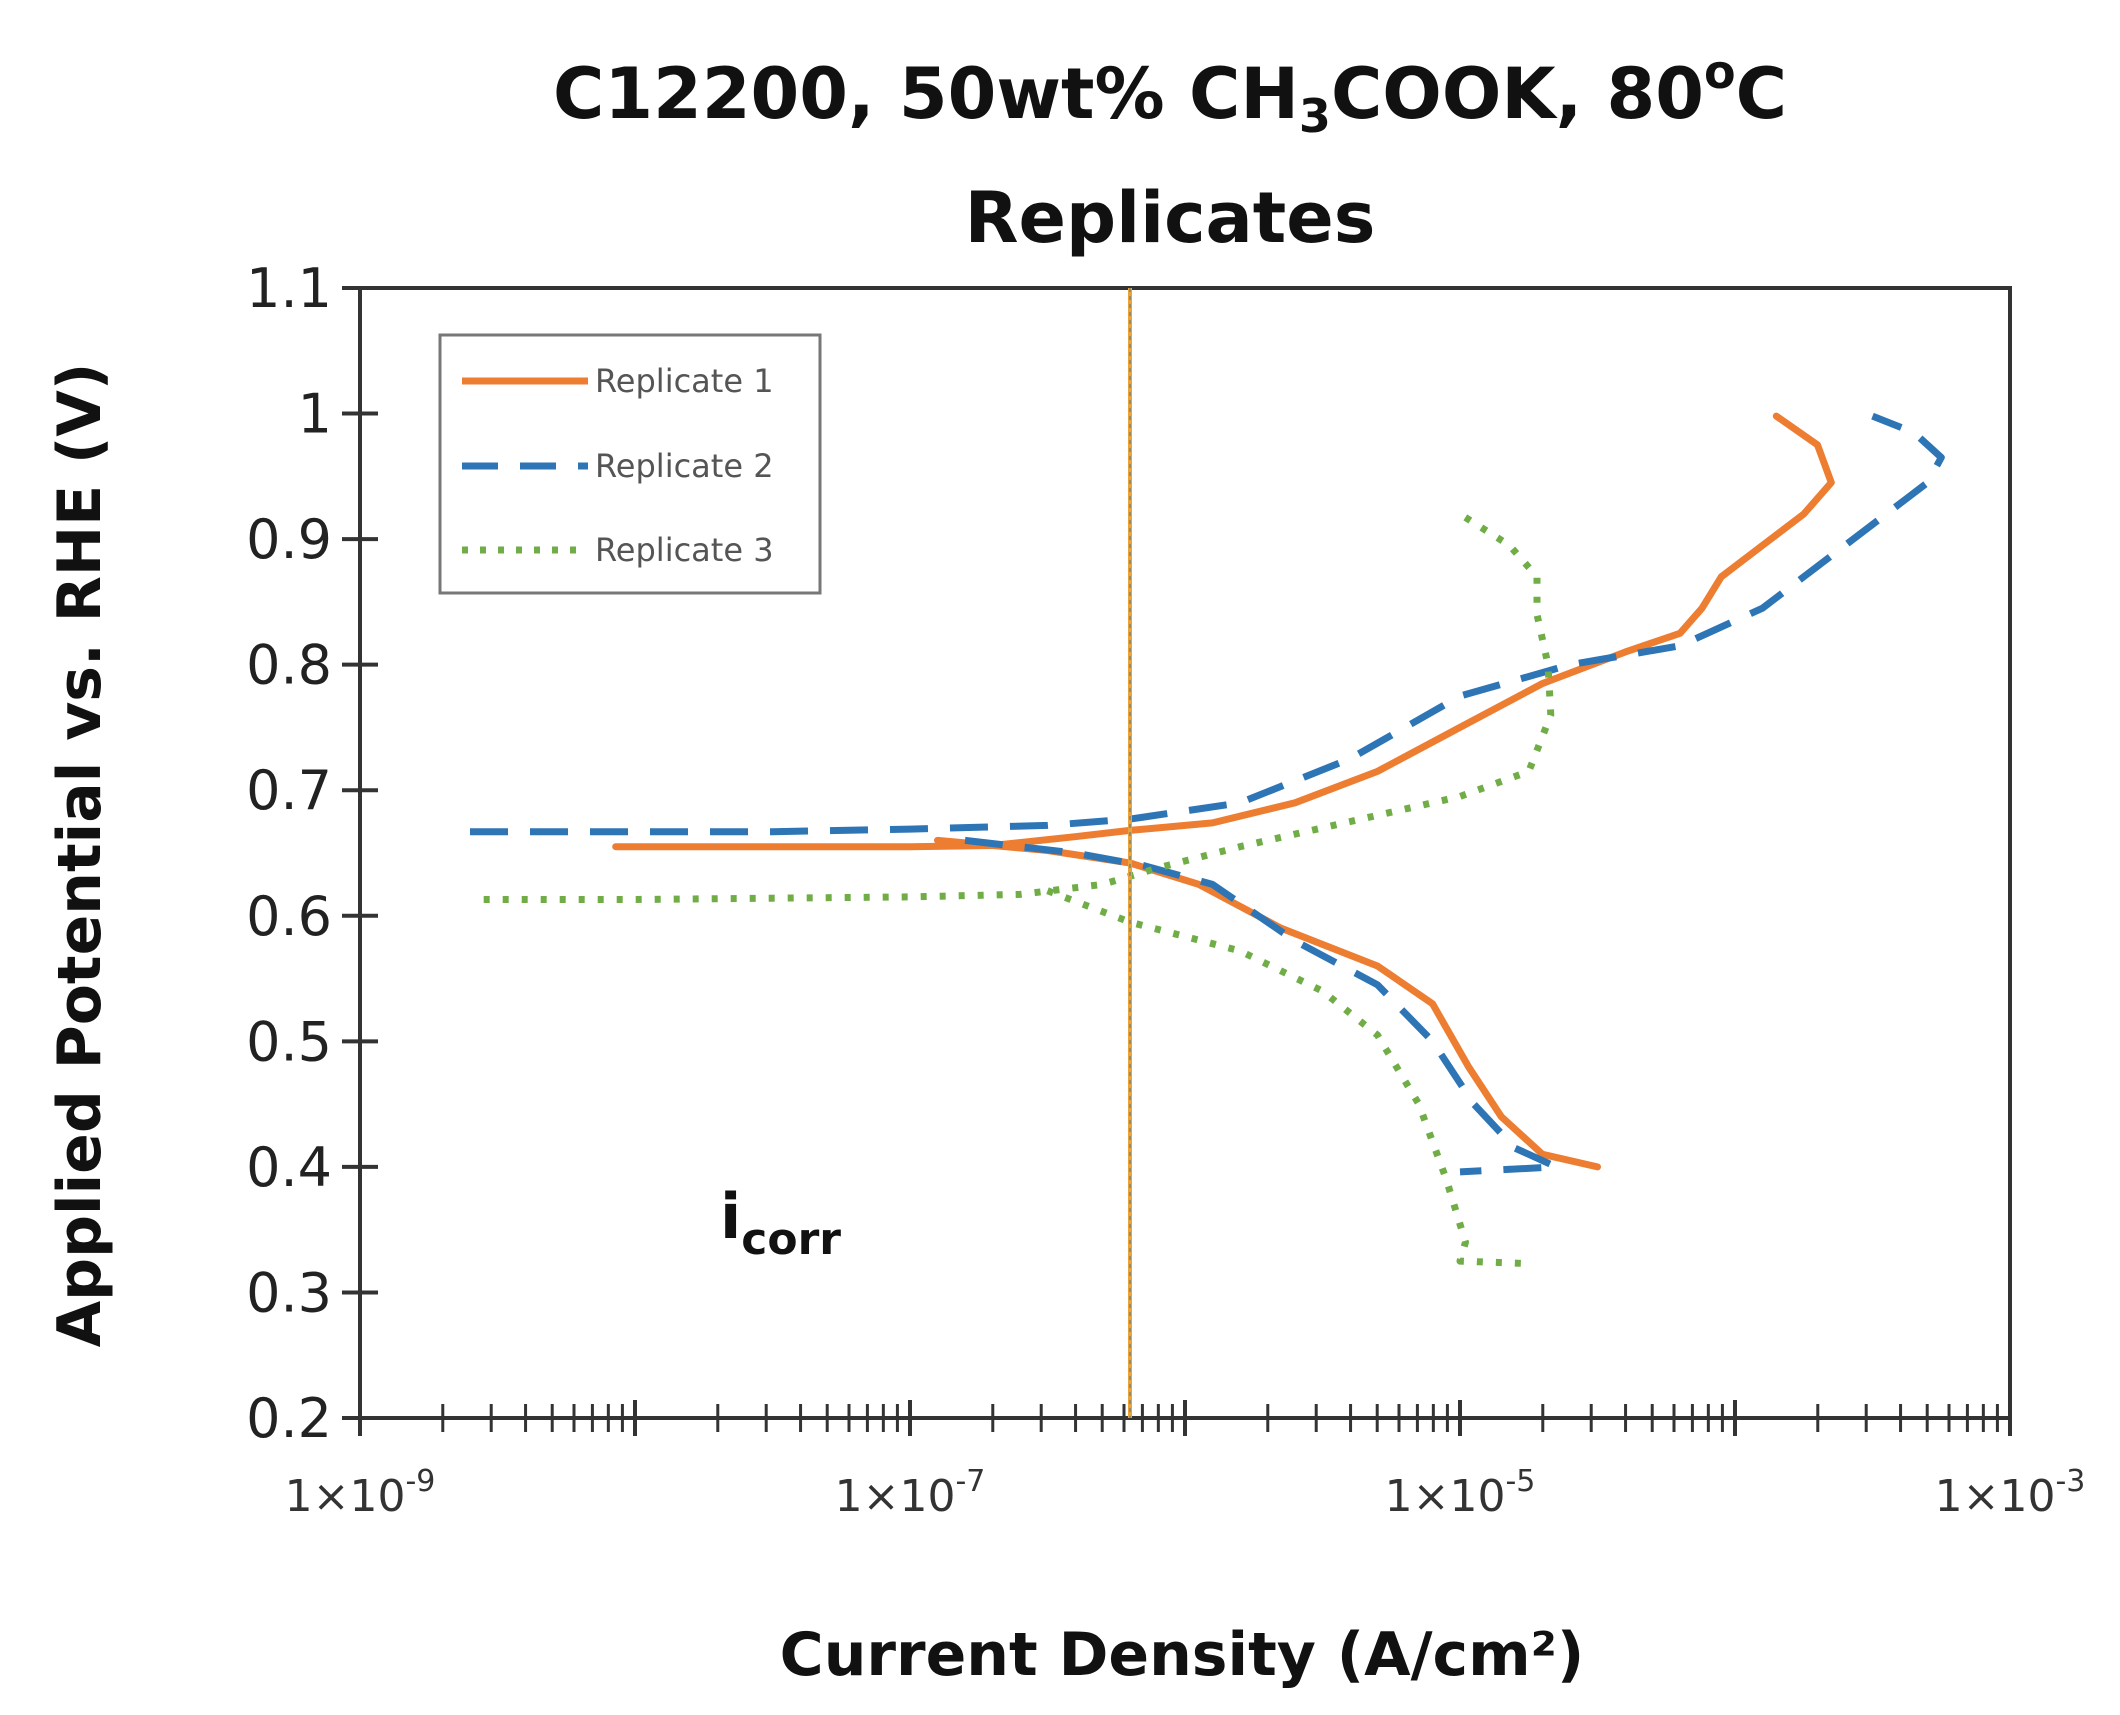  I want to click on y-tick-label: 1.1, so click(289, 288).